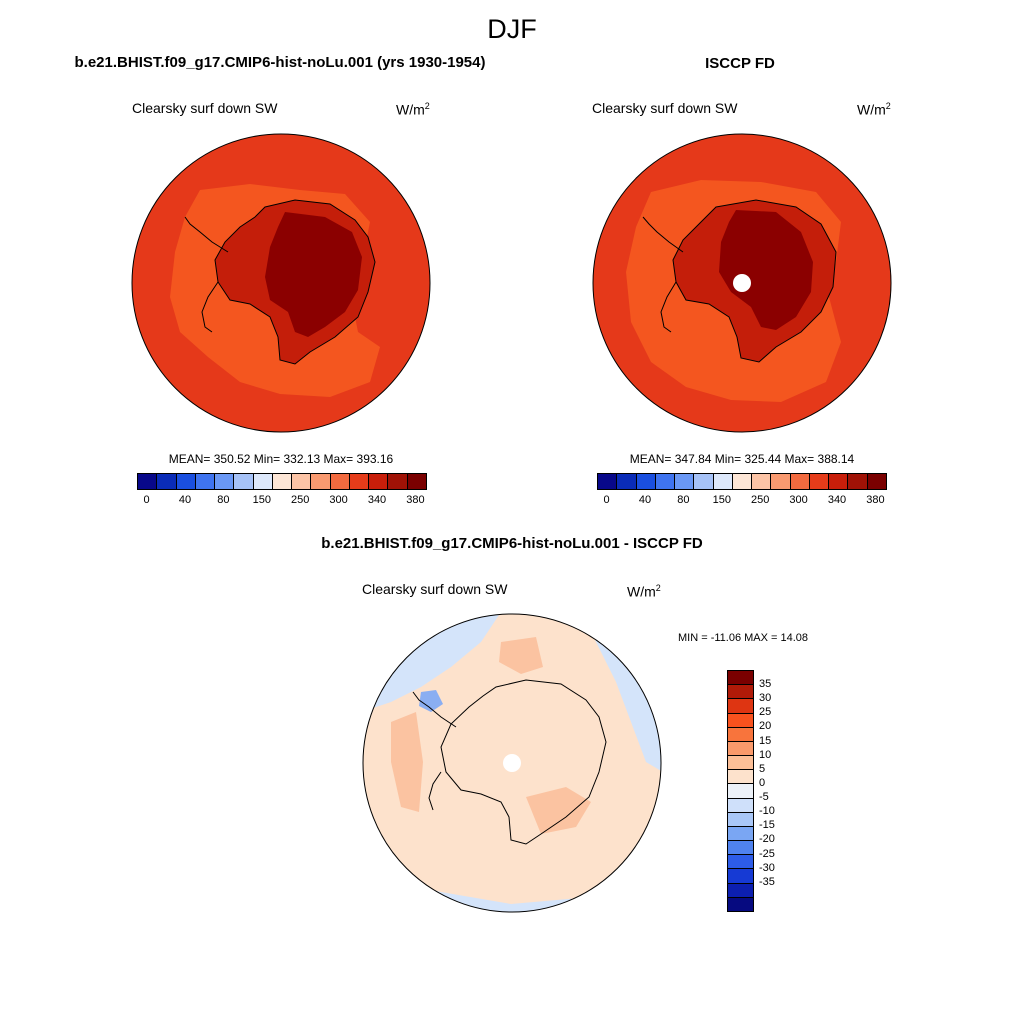 Image resolution: width=1024 pixels, height=1024 pixels. What do you see at coordinates (742, 481) in the screenshot?
I see `panel-2-colorbar` at bounding box center [742, 481].